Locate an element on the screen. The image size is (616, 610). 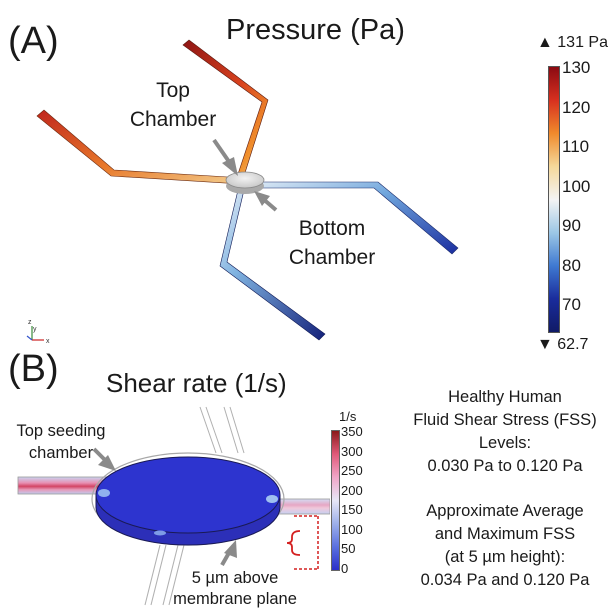
membrane-line-1: 5 µm above is located at coordinates (235, 578).